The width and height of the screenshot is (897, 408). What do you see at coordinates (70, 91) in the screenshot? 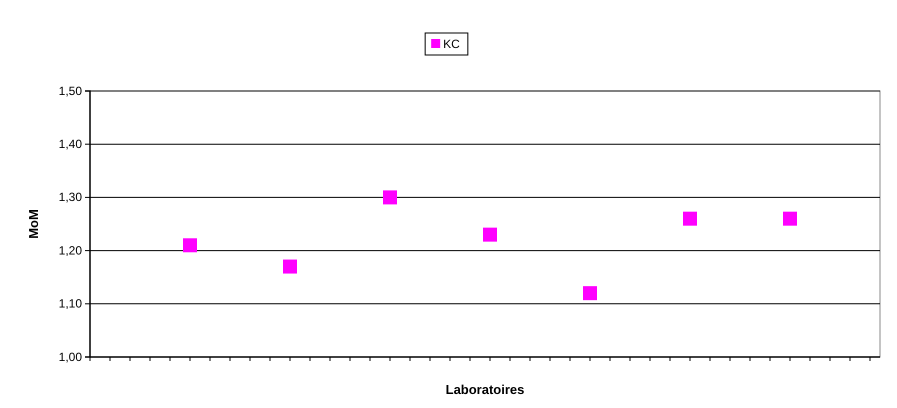
I see `y-tick-label: 1,50` at bounding box center [70, 91].